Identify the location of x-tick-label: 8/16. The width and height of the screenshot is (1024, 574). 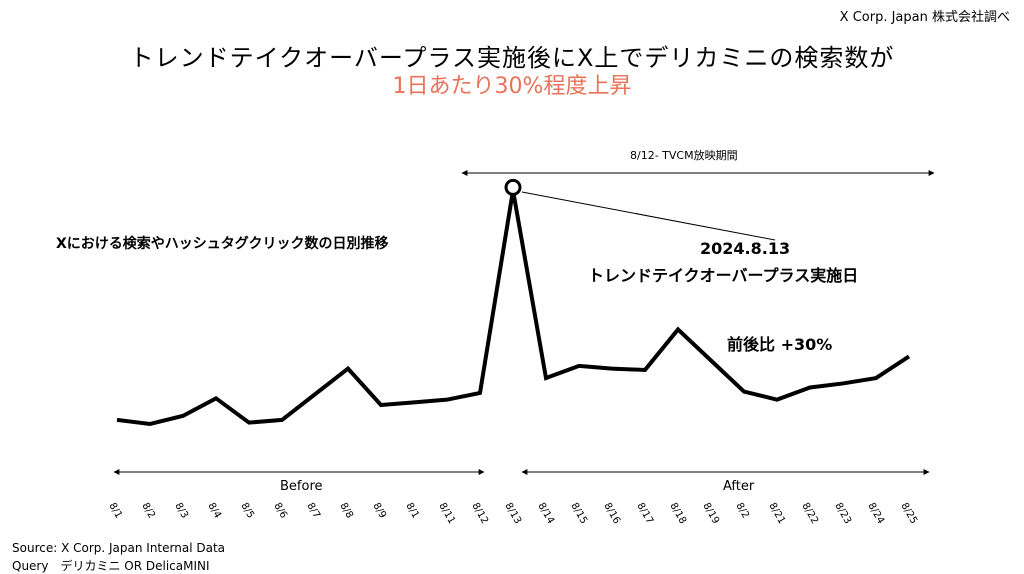
(611, 513).